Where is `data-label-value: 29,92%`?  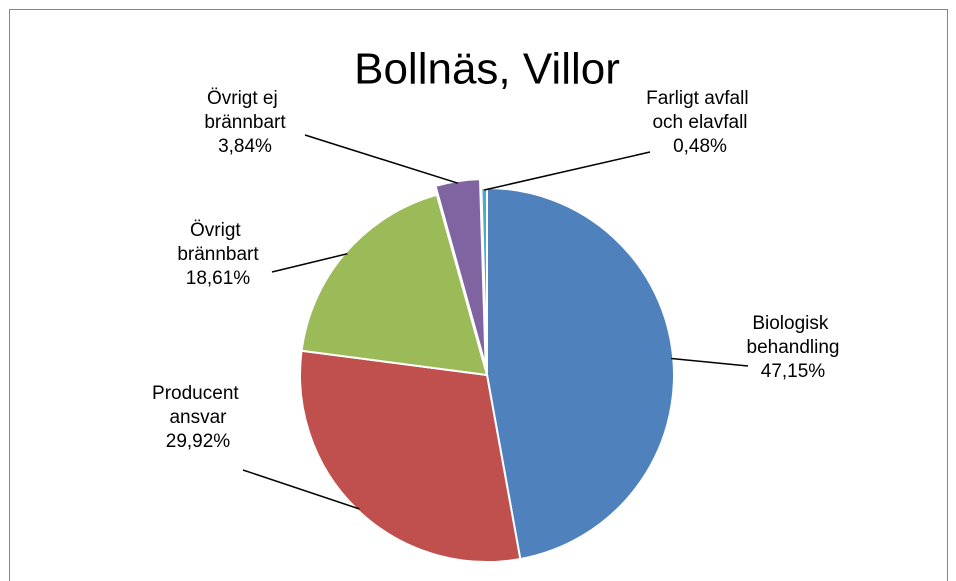
data-label-value: 29,92% is located at coordinates (198, 441).